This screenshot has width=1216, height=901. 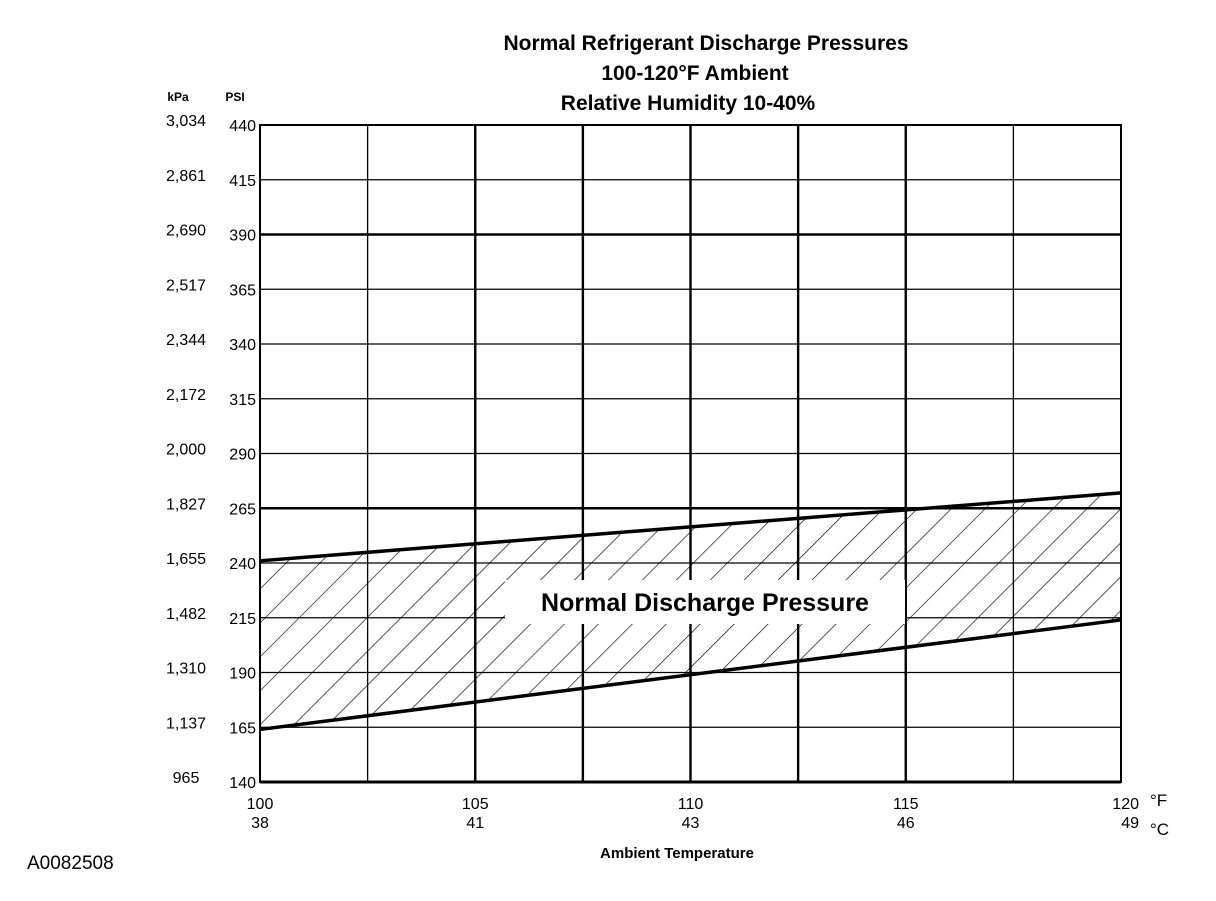 What do you see at coordinates (186, 121) in the screenshot?
I see `y-tick-label-kpa: 3,034` at bounding box center [186, 121].